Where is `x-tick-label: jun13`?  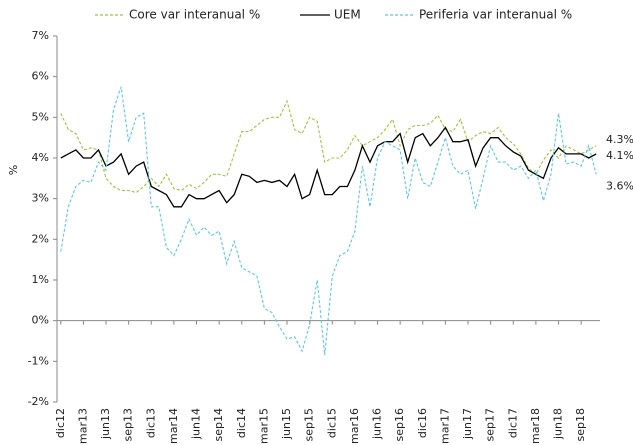 x-tick-label: jun13 is located at coordinates (105, 424).